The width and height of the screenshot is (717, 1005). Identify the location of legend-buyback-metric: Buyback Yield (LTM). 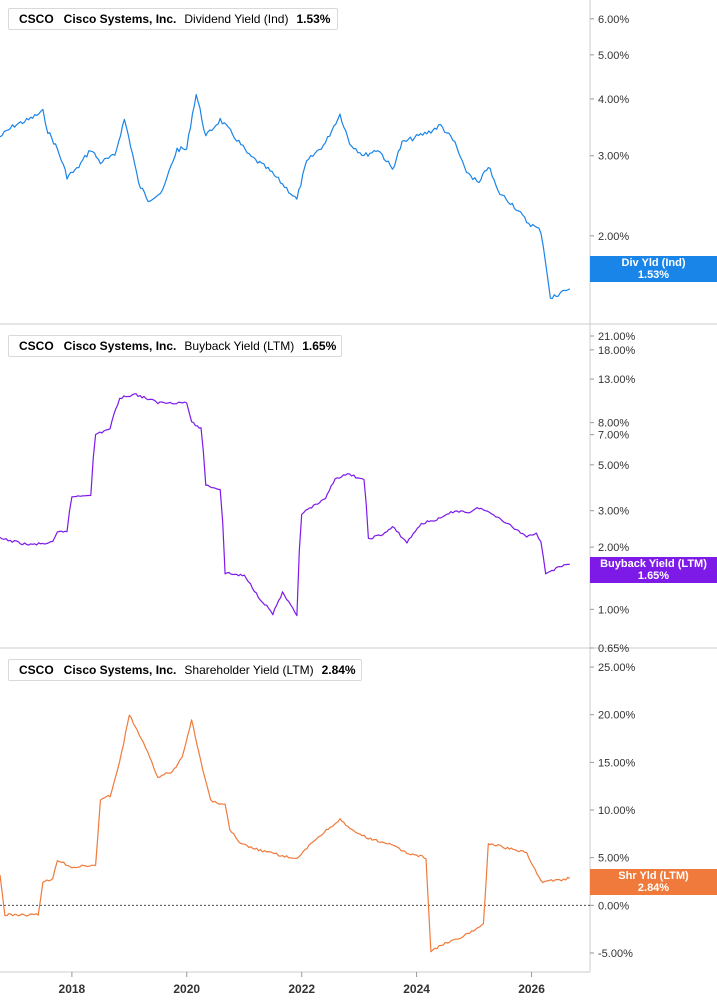
(239, 346).